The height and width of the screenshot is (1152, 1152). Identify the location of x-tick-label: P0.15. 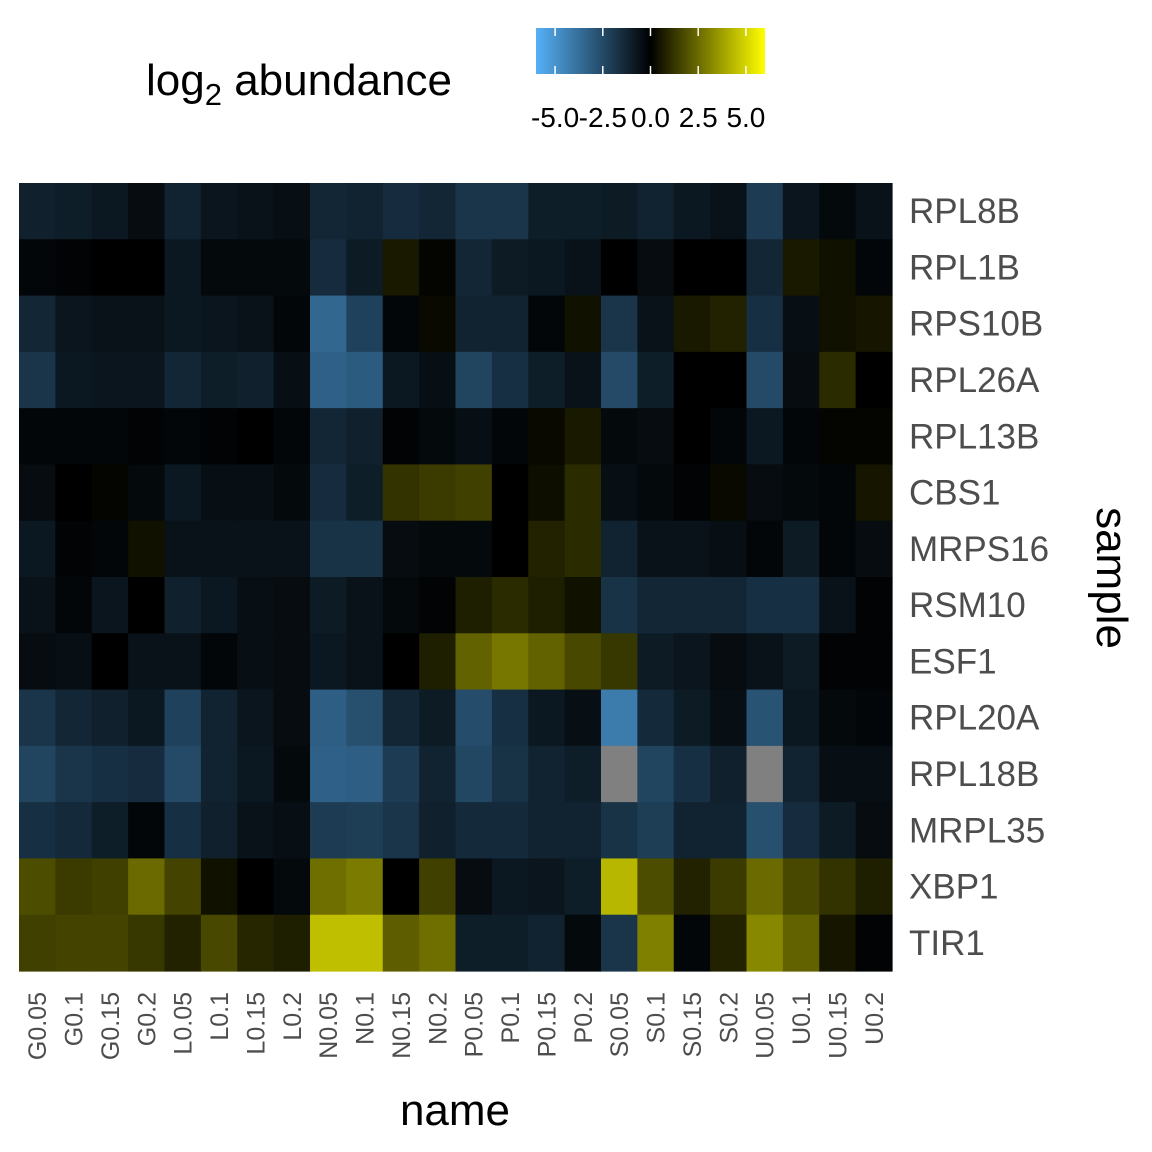
(547, 1024).